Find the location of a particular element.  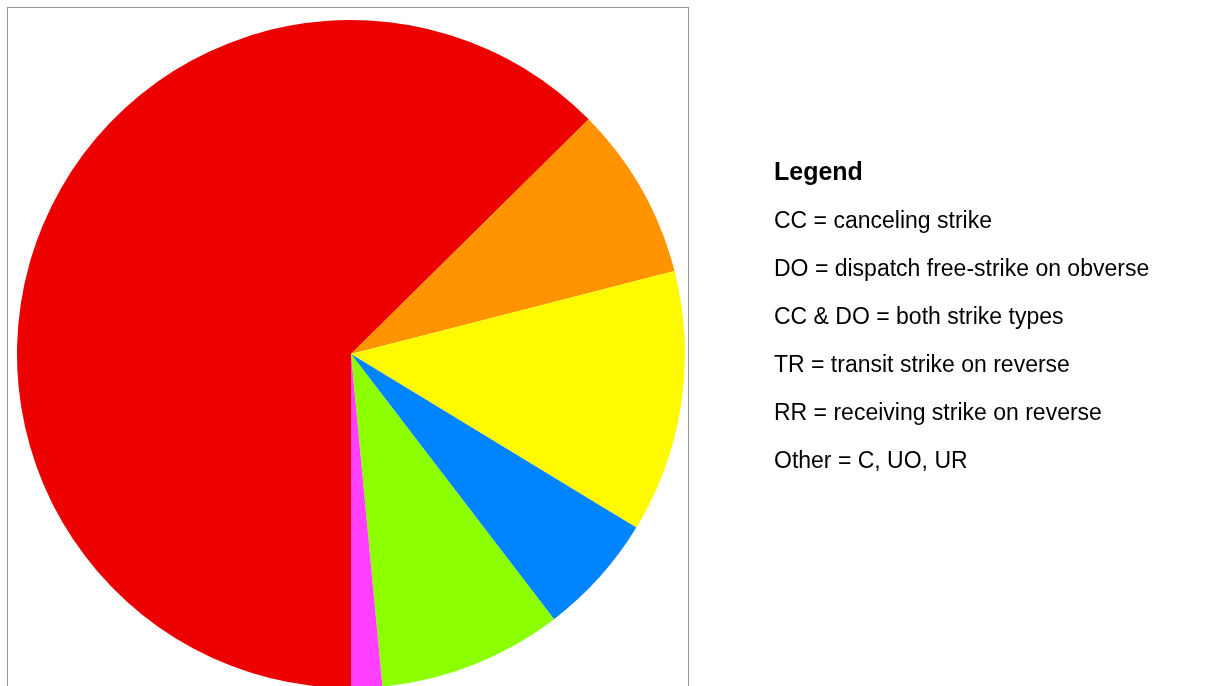

text: RR = receiving strike on reverse is located at coordinates (938, 412).